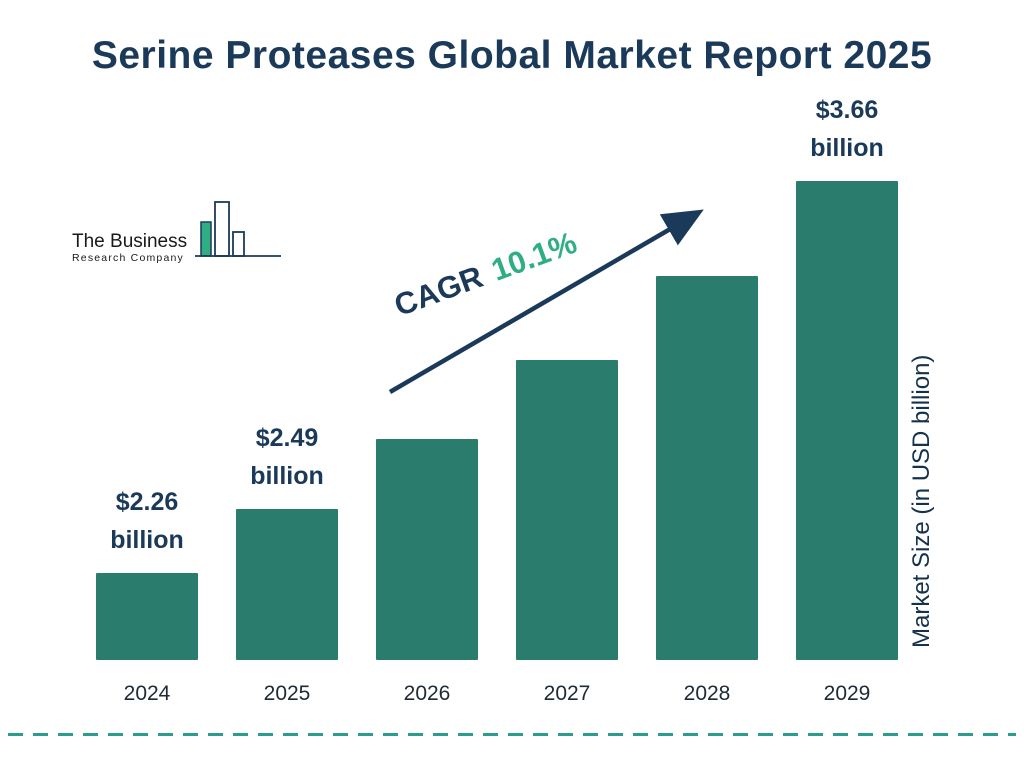 The width and height of the screenshot is (1024, 768). Describe the element at coordinates (287, 584) in the screenshot. I see `bar-2025` at that location.